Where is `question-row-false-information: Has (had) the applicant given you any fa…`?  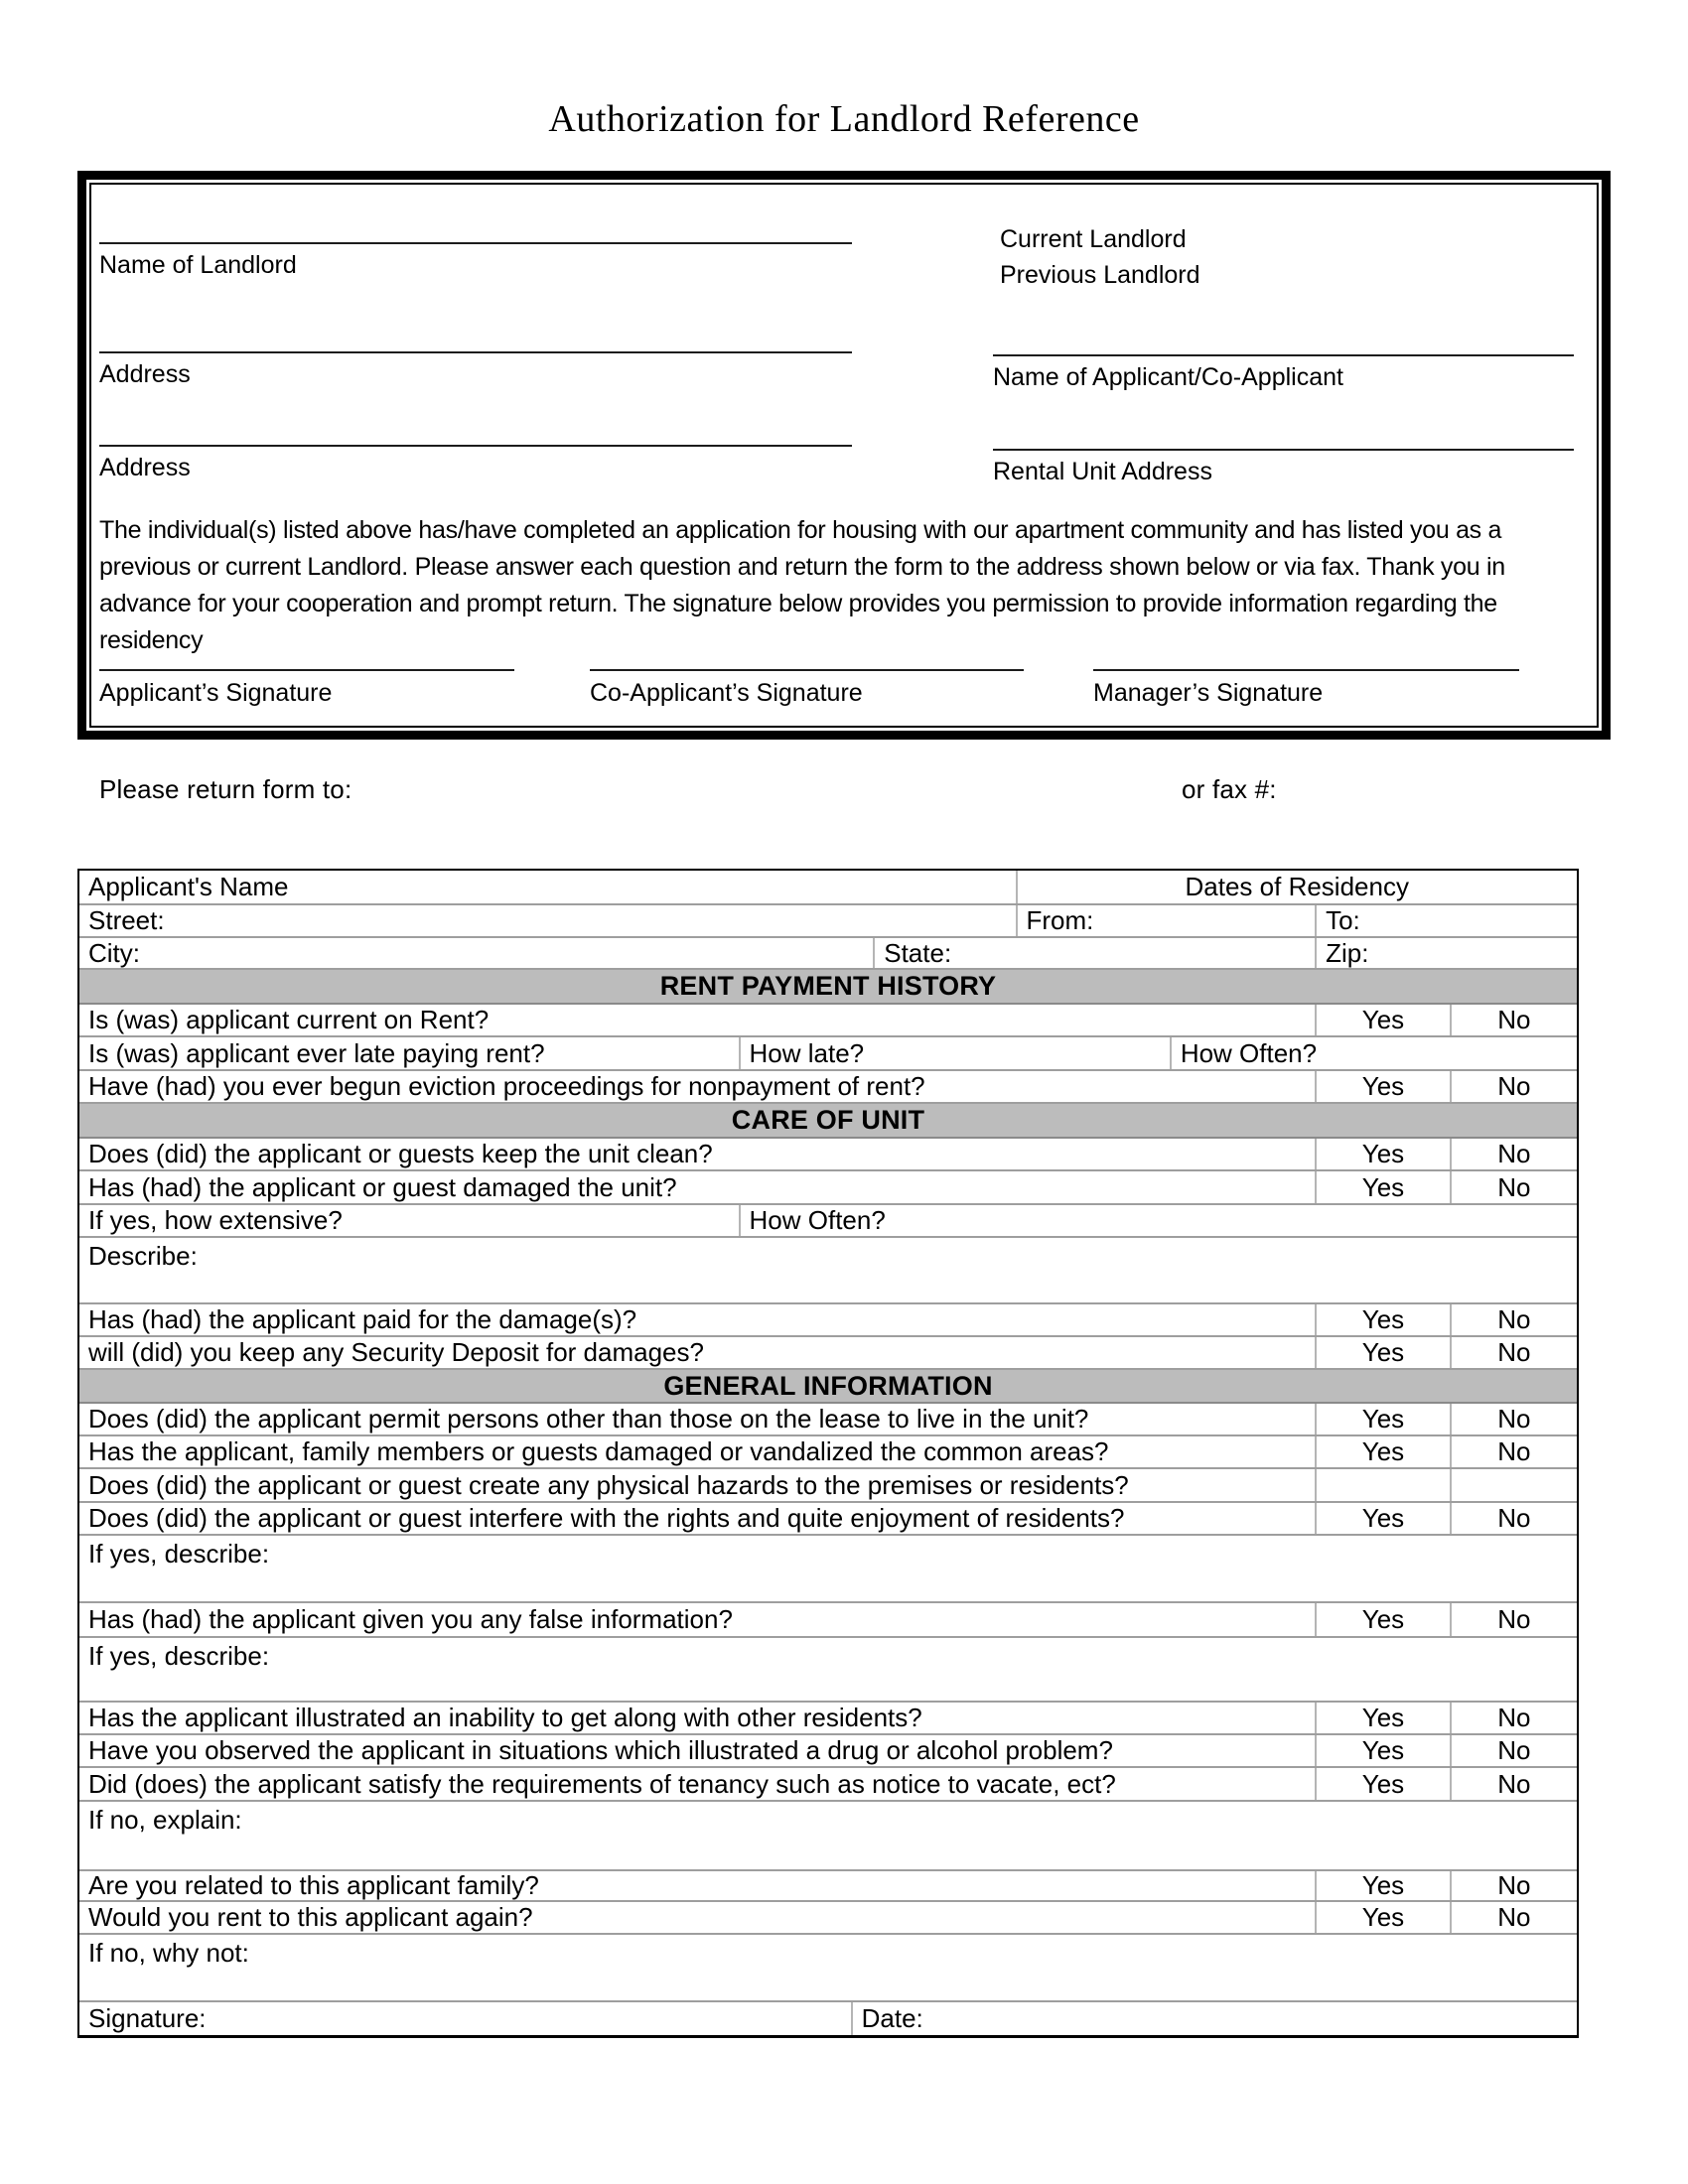
question-row-false-information: Has (had) the applicant given you any fa… is located at coordinates (828, 1620).